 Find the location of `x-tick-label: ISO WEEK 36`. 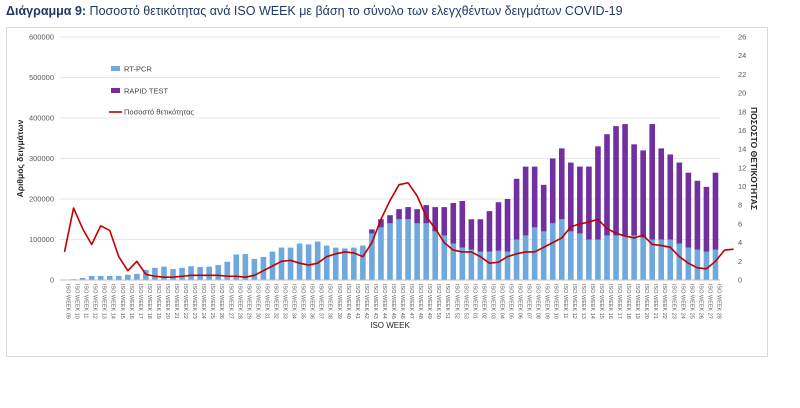

x-tick-label: ISO WEEK 36 is located at coordinates (312, 301).